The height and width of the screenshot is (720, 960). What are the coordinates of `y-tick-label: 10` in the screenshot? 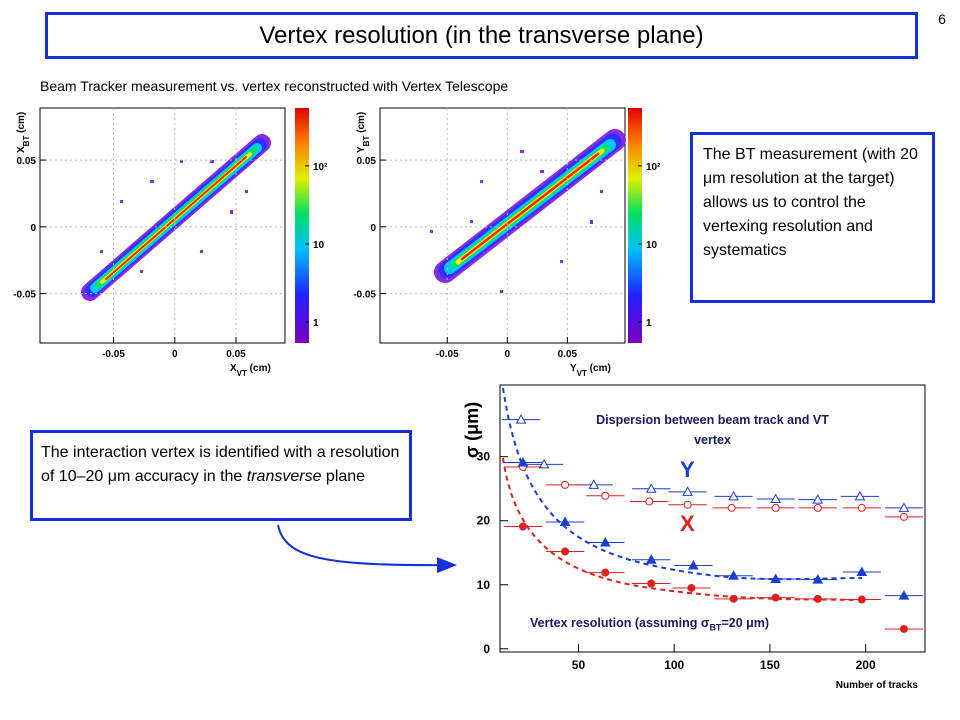 It's located at (484, 585).